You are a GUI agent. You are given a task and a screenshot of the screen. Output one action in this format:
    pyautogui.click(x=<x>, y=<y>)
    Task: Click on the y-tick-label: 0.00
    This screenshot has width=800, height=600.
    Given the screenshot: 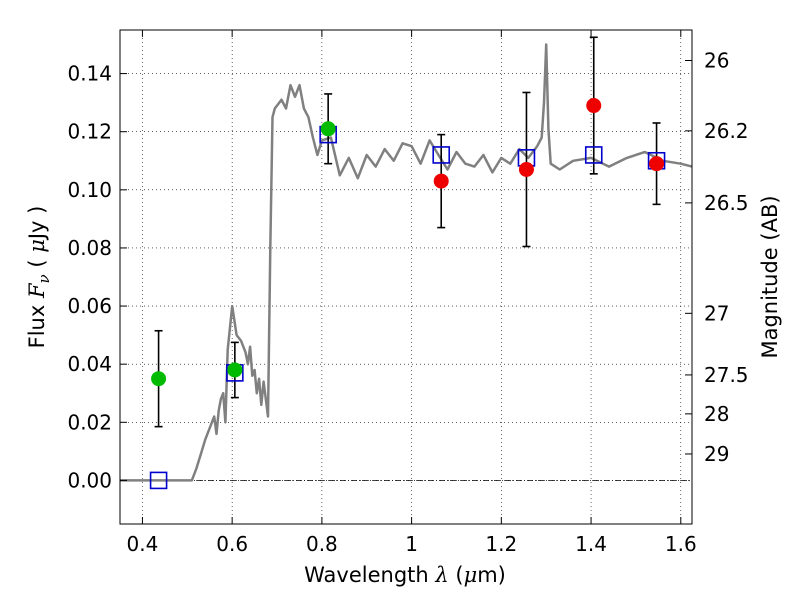 What is the action you would take?
    pyautogui.click(x=89, y=480)
    